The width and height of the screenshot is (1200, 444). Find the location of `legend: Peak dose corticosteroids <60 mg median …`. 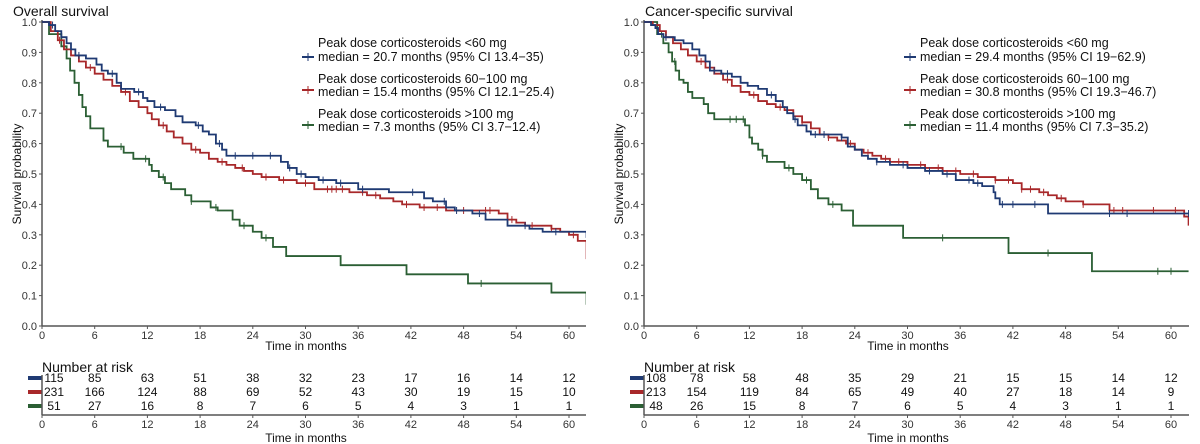

legend: Peak dose corticosteroids <60 mg median … is located at coordinates (428, 85).